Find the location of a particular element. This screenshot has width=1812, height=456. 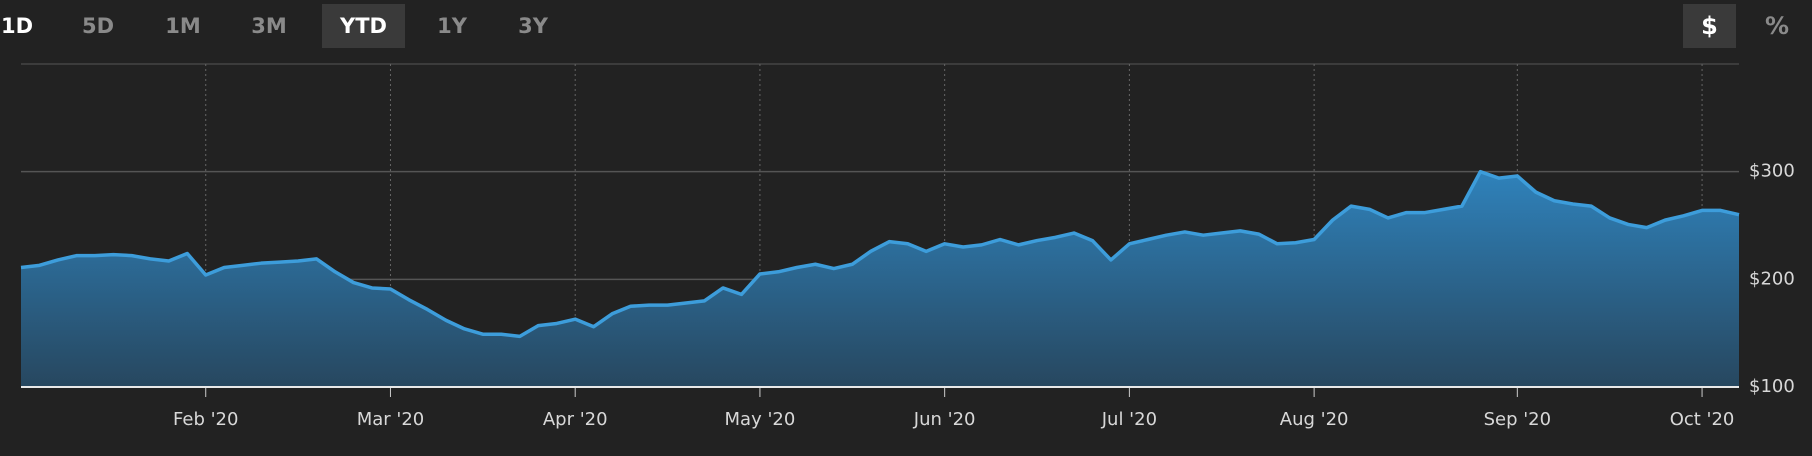

range-button: 1D is located at coordinates (17, 26).